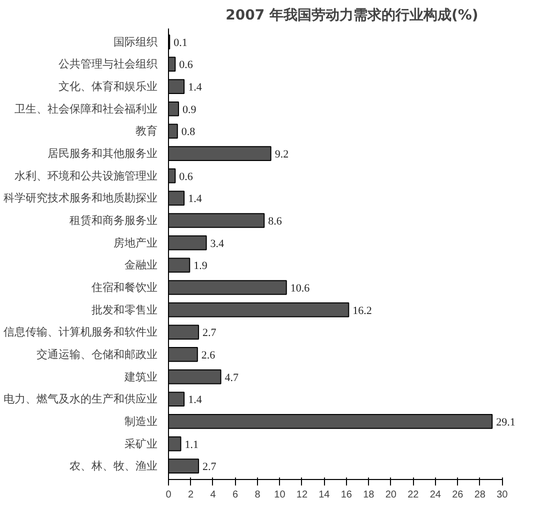 The width and height of the screenshot is (548, 505). What do you see at coordinates (414, 495) in the screenshot?
I see `x-tick-label: 22` at bounding box center [414, 495].